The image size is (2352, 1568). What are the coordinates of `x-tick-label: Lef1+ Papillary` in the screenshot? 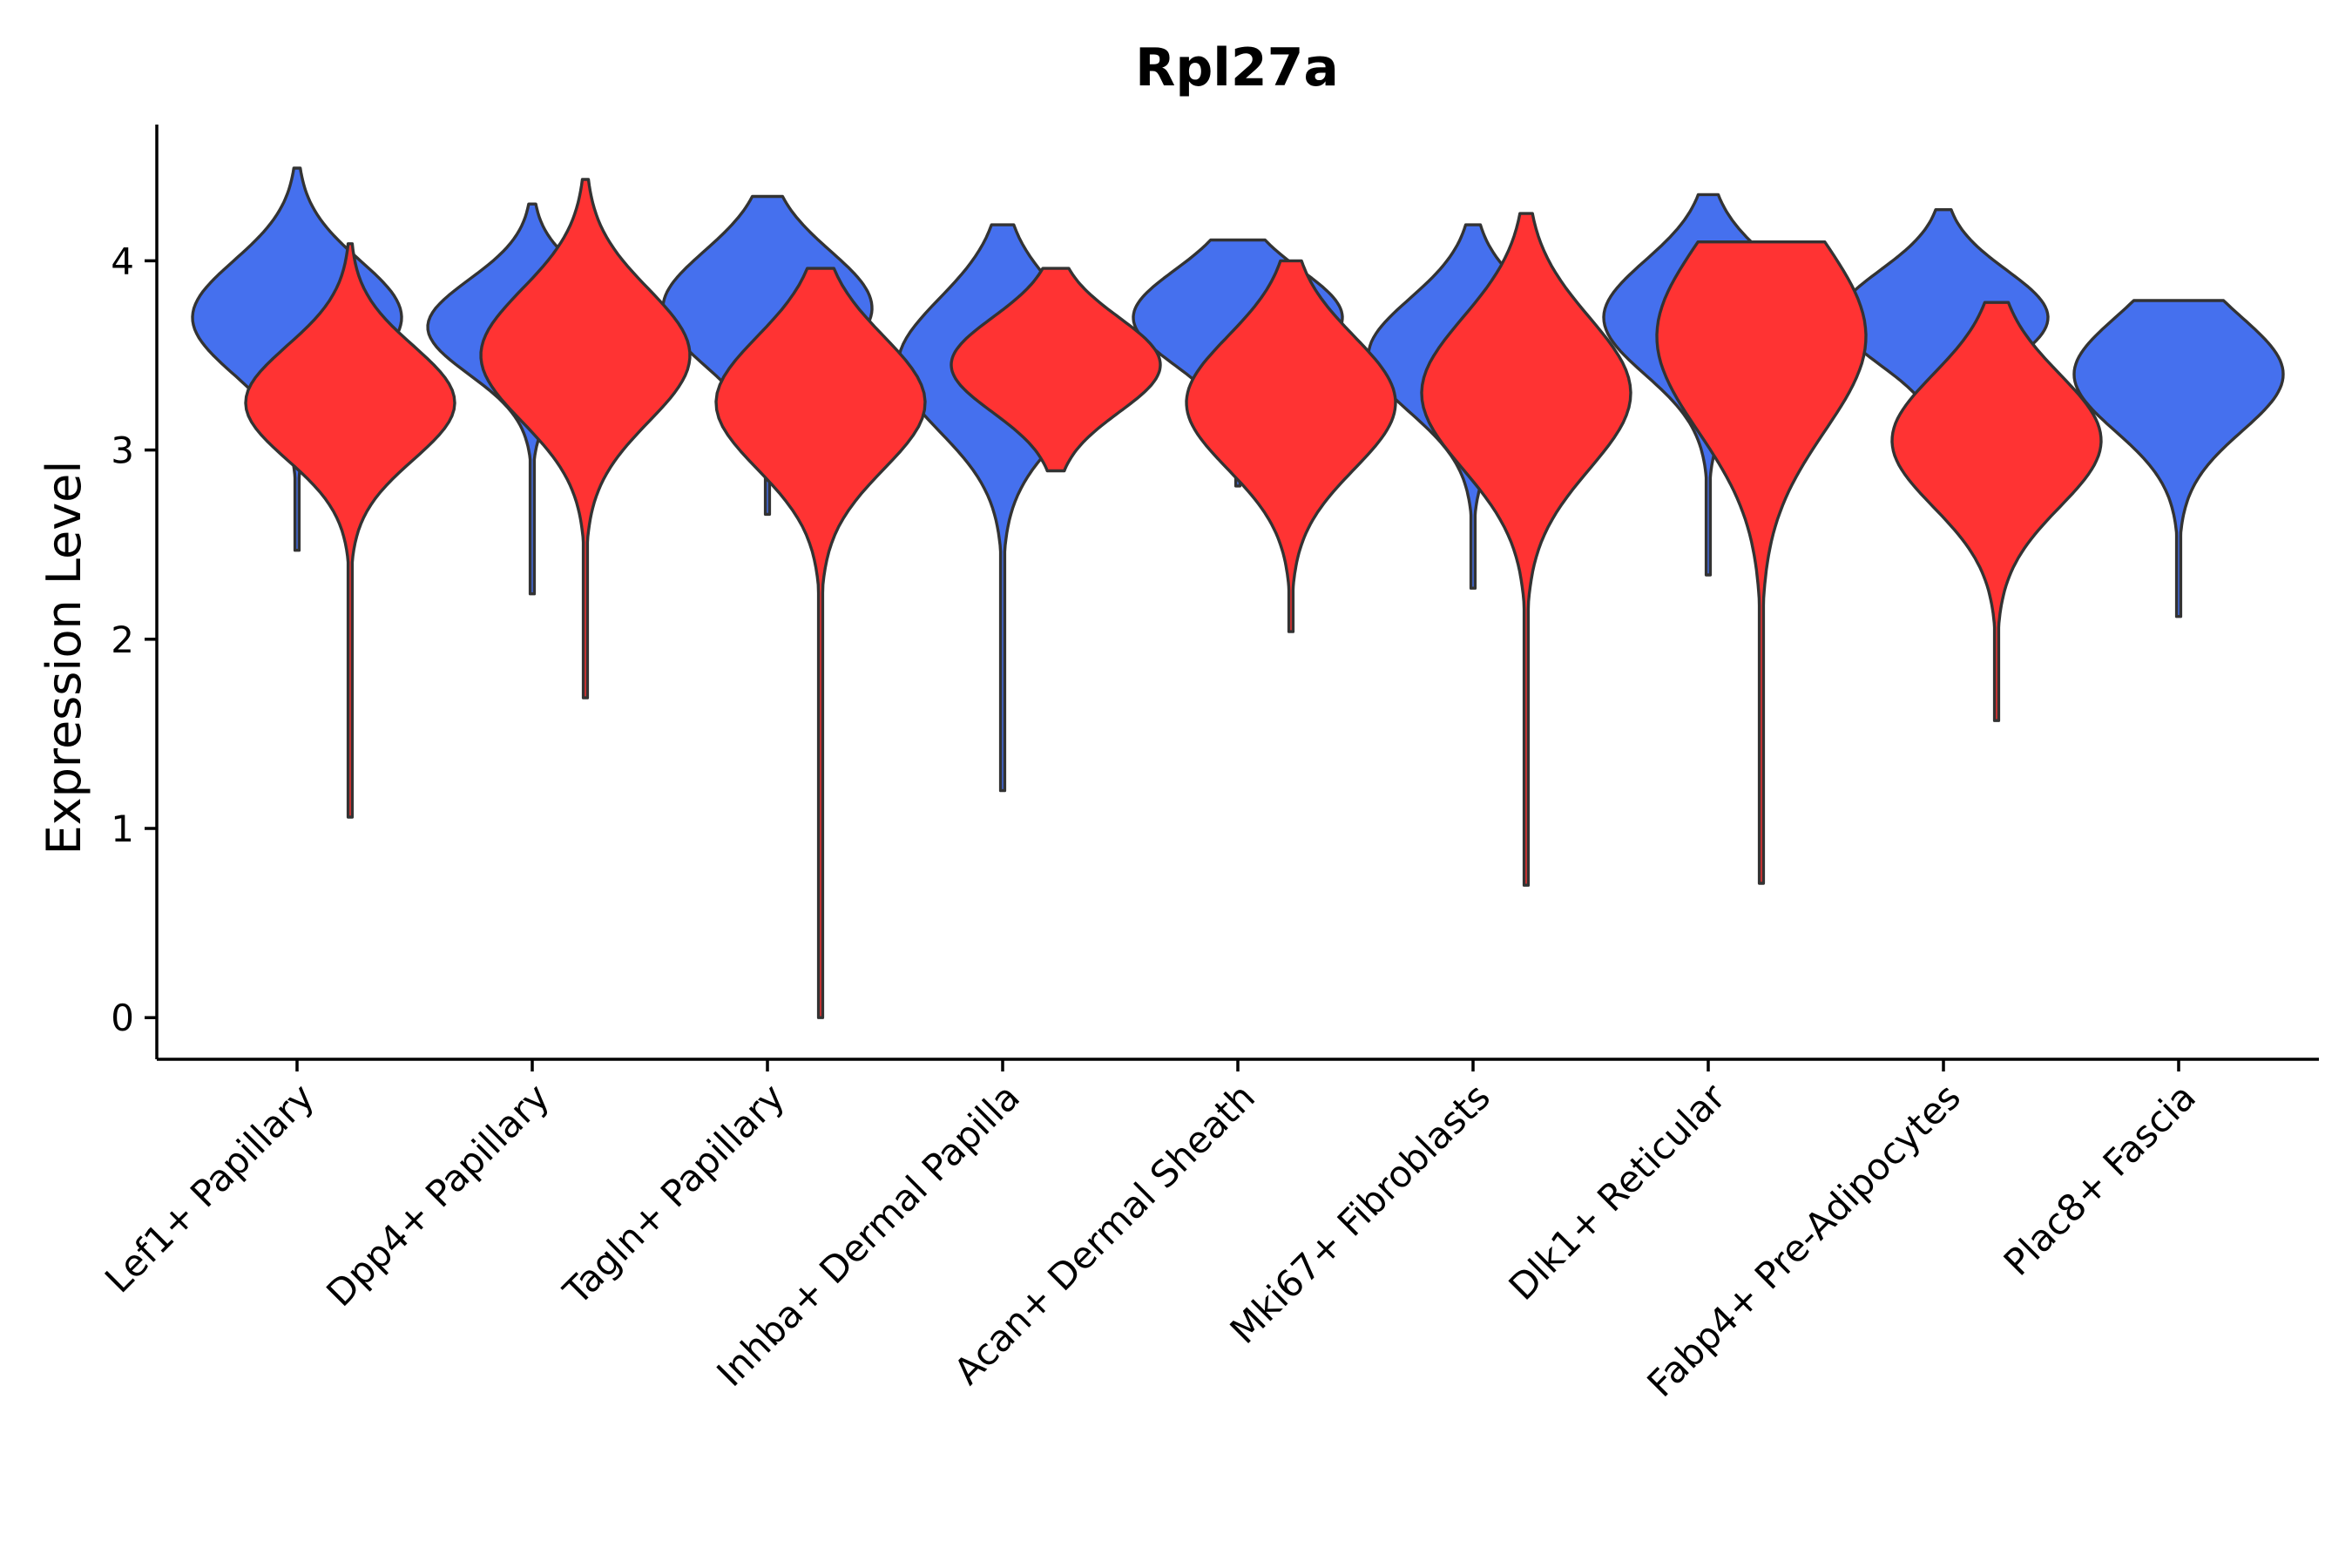 It's located at (209, 1188).